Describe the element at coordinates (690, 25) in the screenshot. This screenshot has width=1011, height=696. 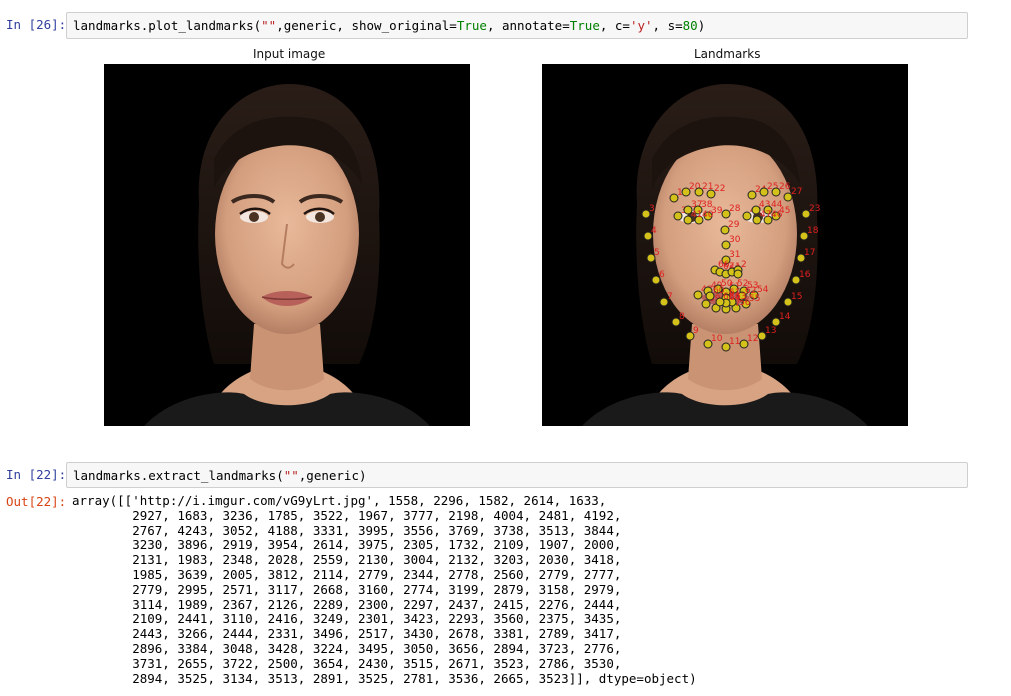
I see `code-number: 80` at that location.